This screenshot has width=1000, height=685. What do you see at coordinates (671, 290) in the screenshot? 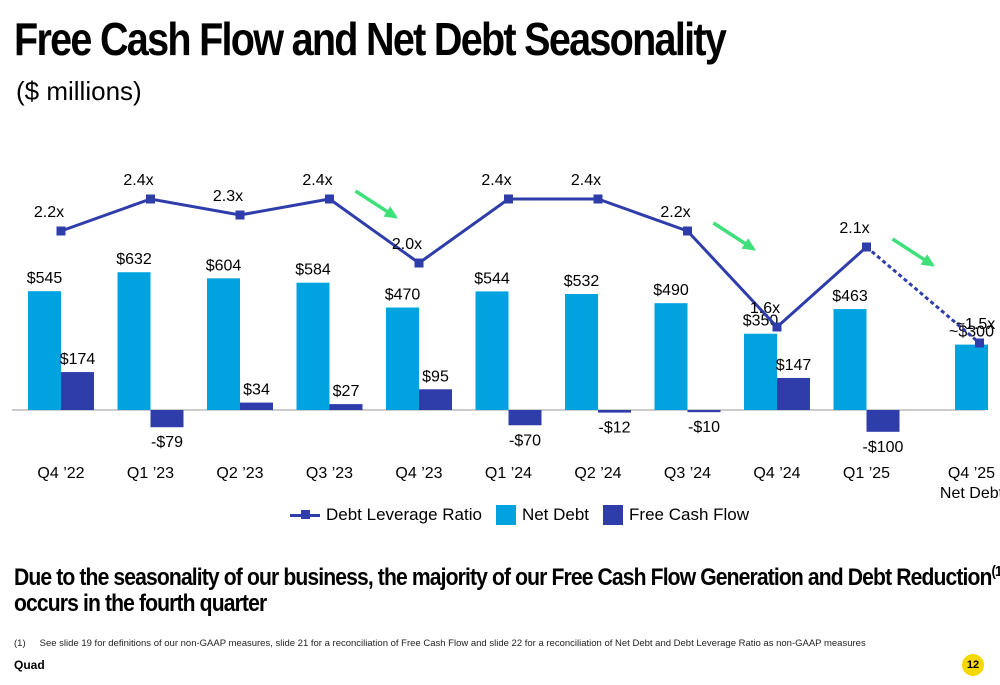
I see `net-debt-label: $490` at bounding box center [671, 290].